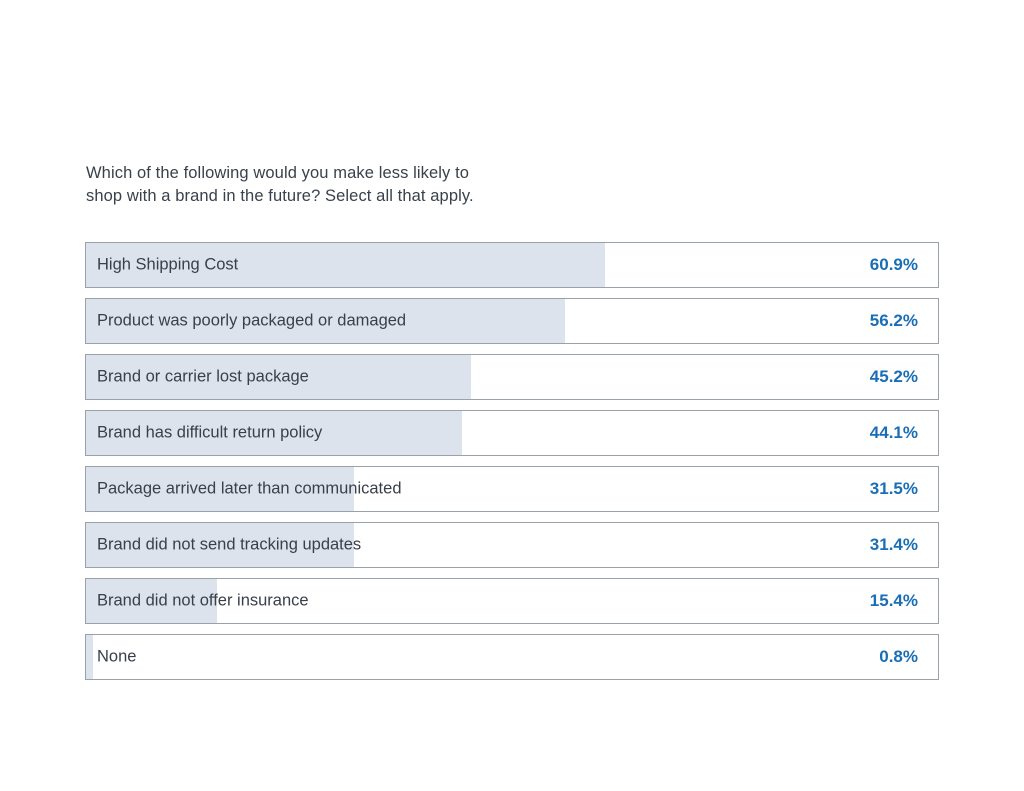 This screenshot has height=791, width=1024. Describe the element at coordinates (893, 376) in the screenshot. I see `bar-value: 45.2%` at that location.